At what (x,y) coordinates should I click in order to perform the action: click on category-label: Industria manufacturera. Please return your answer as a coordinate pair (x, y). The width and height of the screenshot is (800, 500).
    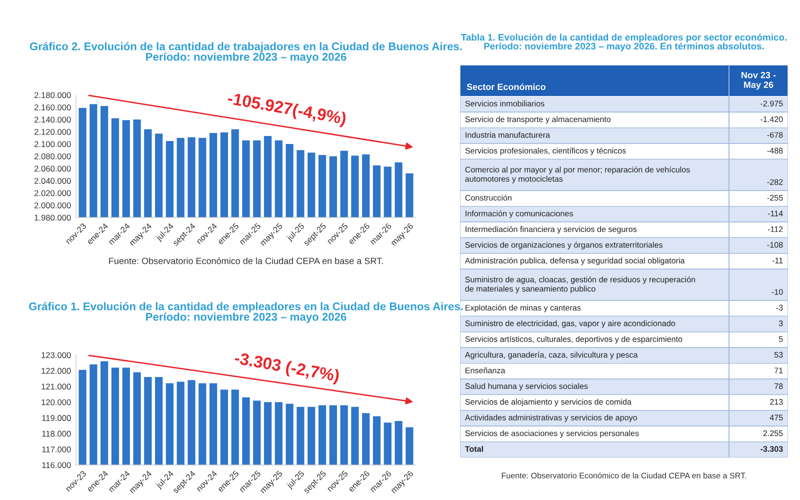
    Looking at the image, I should click on (508, 135).